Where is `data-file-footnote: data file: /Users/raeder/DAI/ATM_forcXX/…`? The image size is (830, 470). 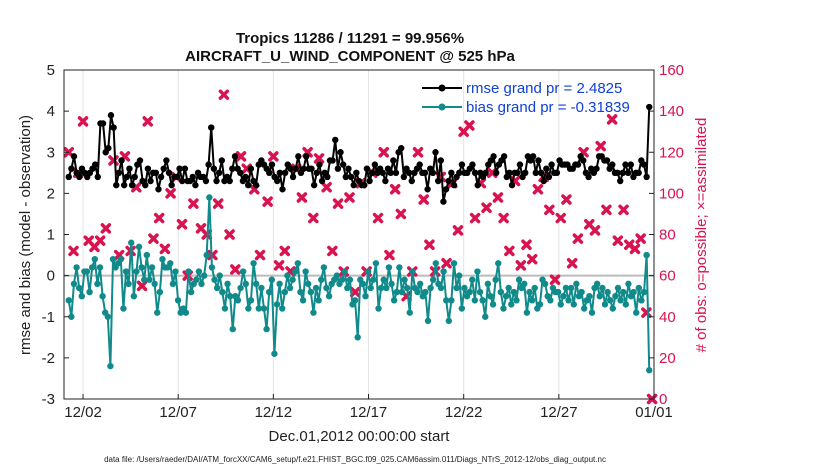
data-file-footnote: data file: /Users/raeder/DAI/ATM_forcXX/… is located at coordinates (355, 459).